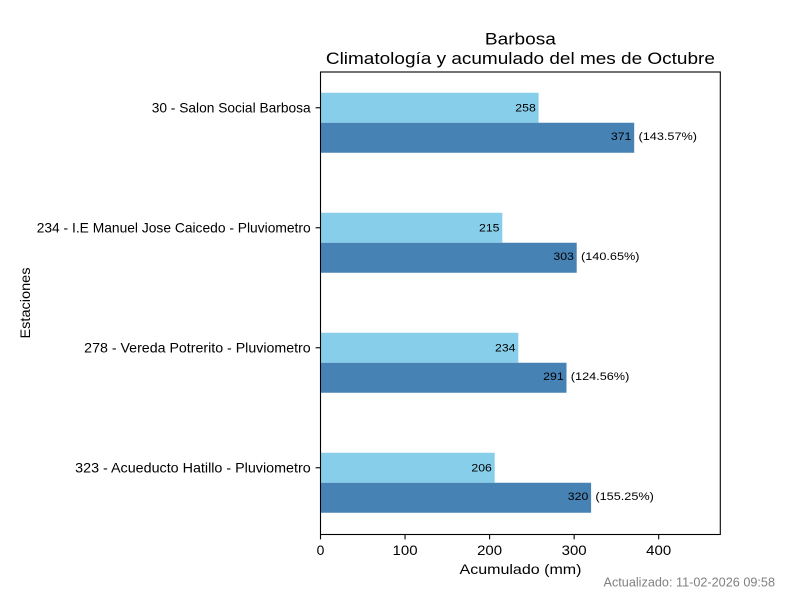 This screenshot has width=800, height=600. Describe the element at coordinates (231, 107) in the screenshot. I see `svg-text: 30 - Salon Social Barbosa` at that location.